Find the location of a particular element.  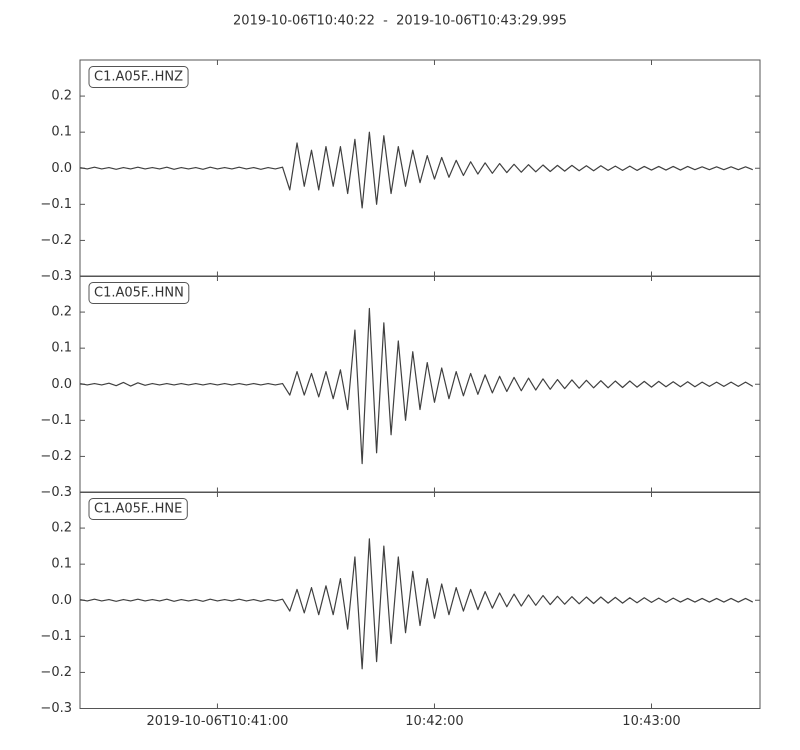

trace-label: C1.A05F..HNN is located at coordinates (139, 293).